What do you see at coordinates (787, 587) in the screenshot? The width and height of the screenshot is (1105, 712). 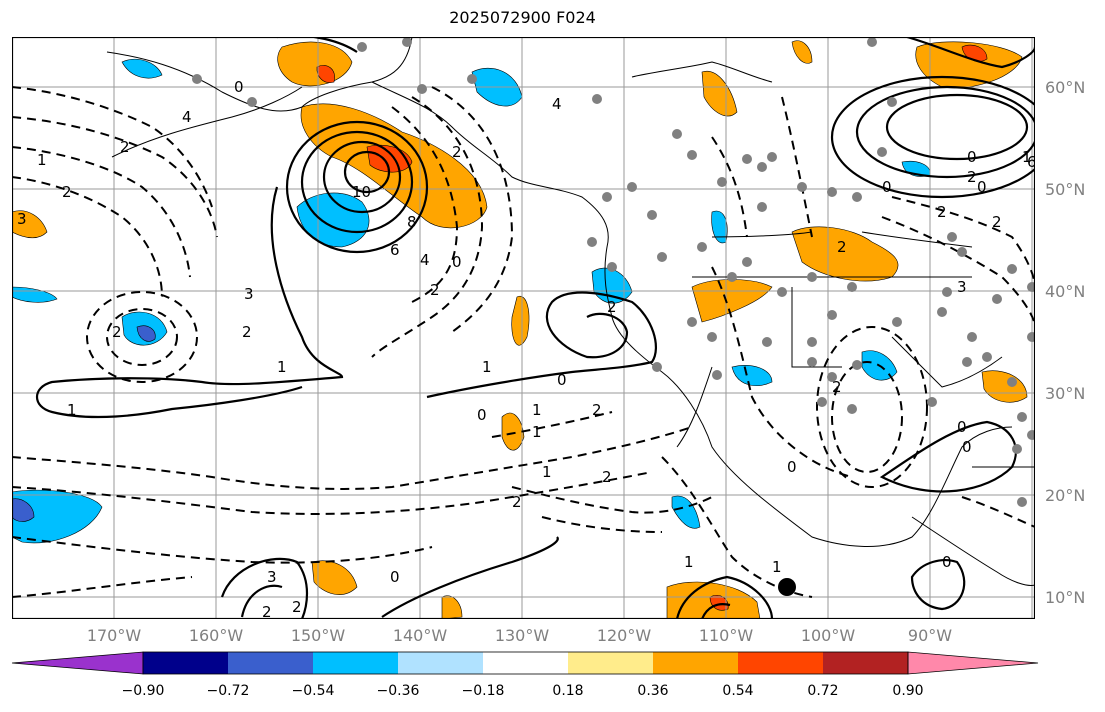 I see `storm-center-marker` at bounding box center [787, 587].